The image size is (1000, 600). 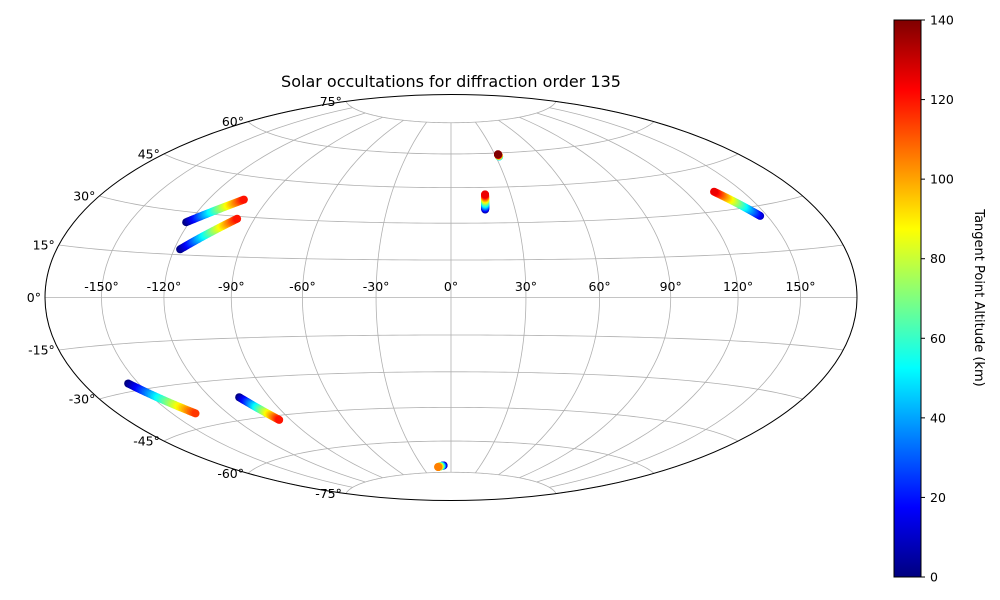 I want to click on latitude-tick-label: 75°, so click(x=331, y=101).